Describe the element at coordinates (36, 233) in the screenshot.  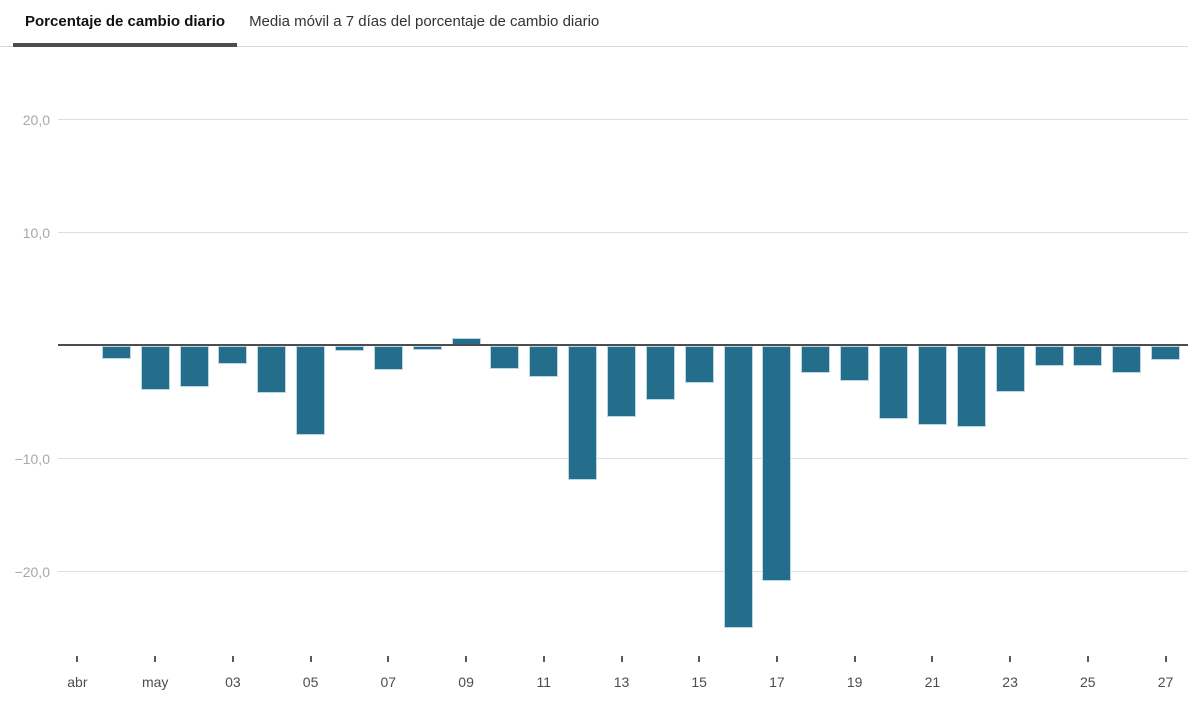
I see `y-axis-label-10: 10,0` at that location.